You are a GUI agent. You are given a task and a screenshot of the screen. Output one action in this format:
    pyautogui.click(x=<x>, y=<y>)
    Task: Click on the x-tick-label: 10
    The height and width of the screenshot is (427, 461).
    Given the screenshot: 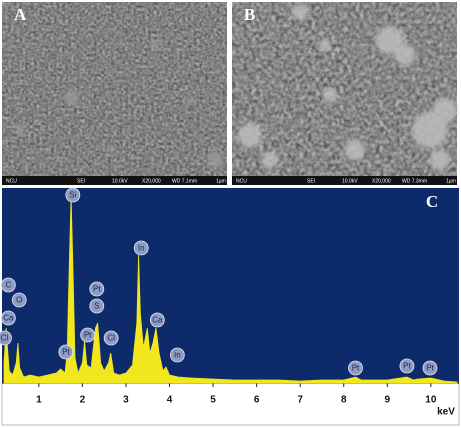 What is the action you would take?
    pyautogui.click(x=431, y=400)
    